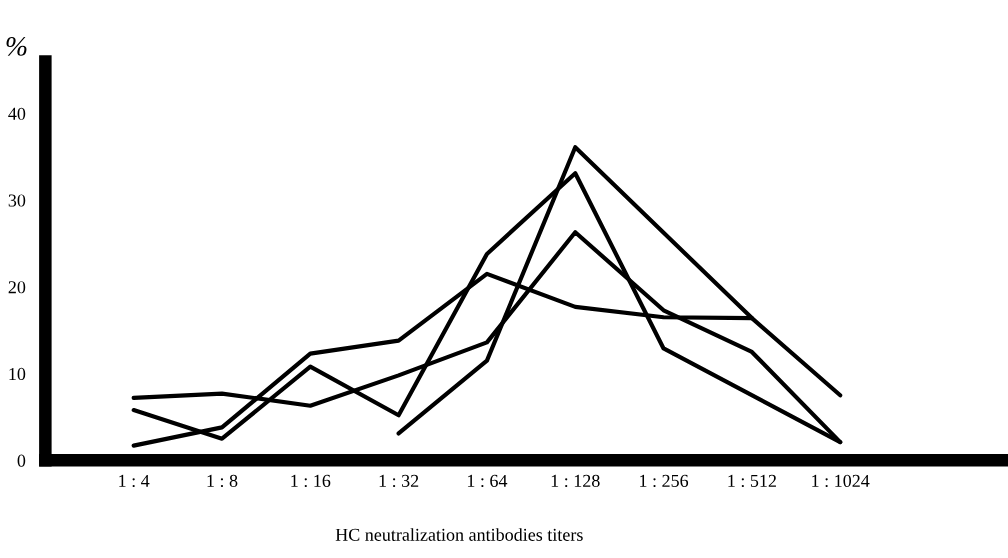  I want to click on y-tick-label: 10, so click(17, 374).